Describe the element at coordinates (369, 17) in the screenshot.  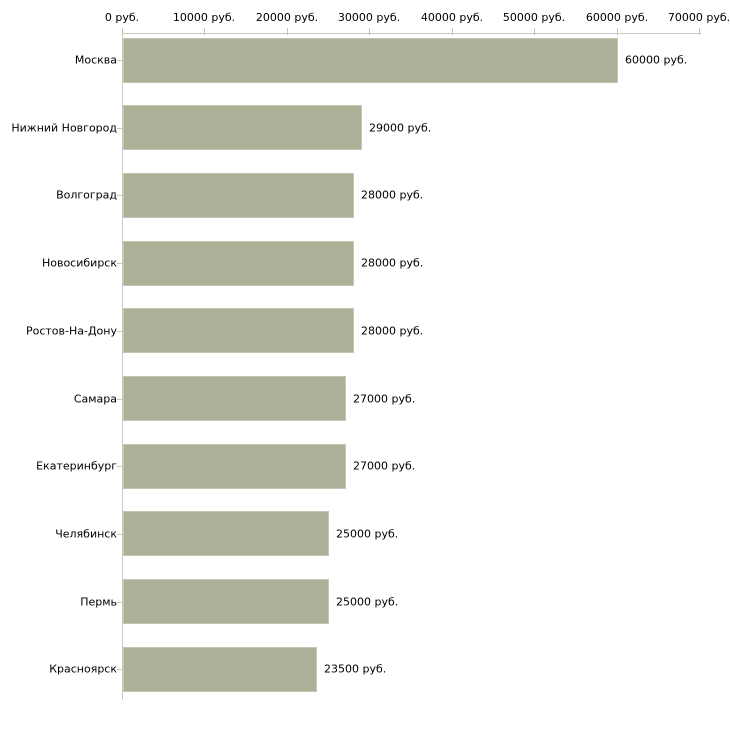
I see `x-axis-tick-label: 30000 руб.` at that location.